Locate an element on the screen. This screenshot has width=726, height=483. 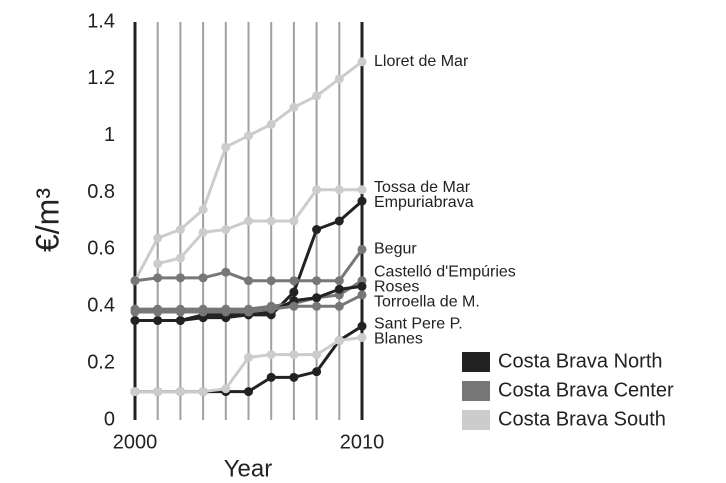
legend-label: Costa Brava North is located at coordinates (580, 361).